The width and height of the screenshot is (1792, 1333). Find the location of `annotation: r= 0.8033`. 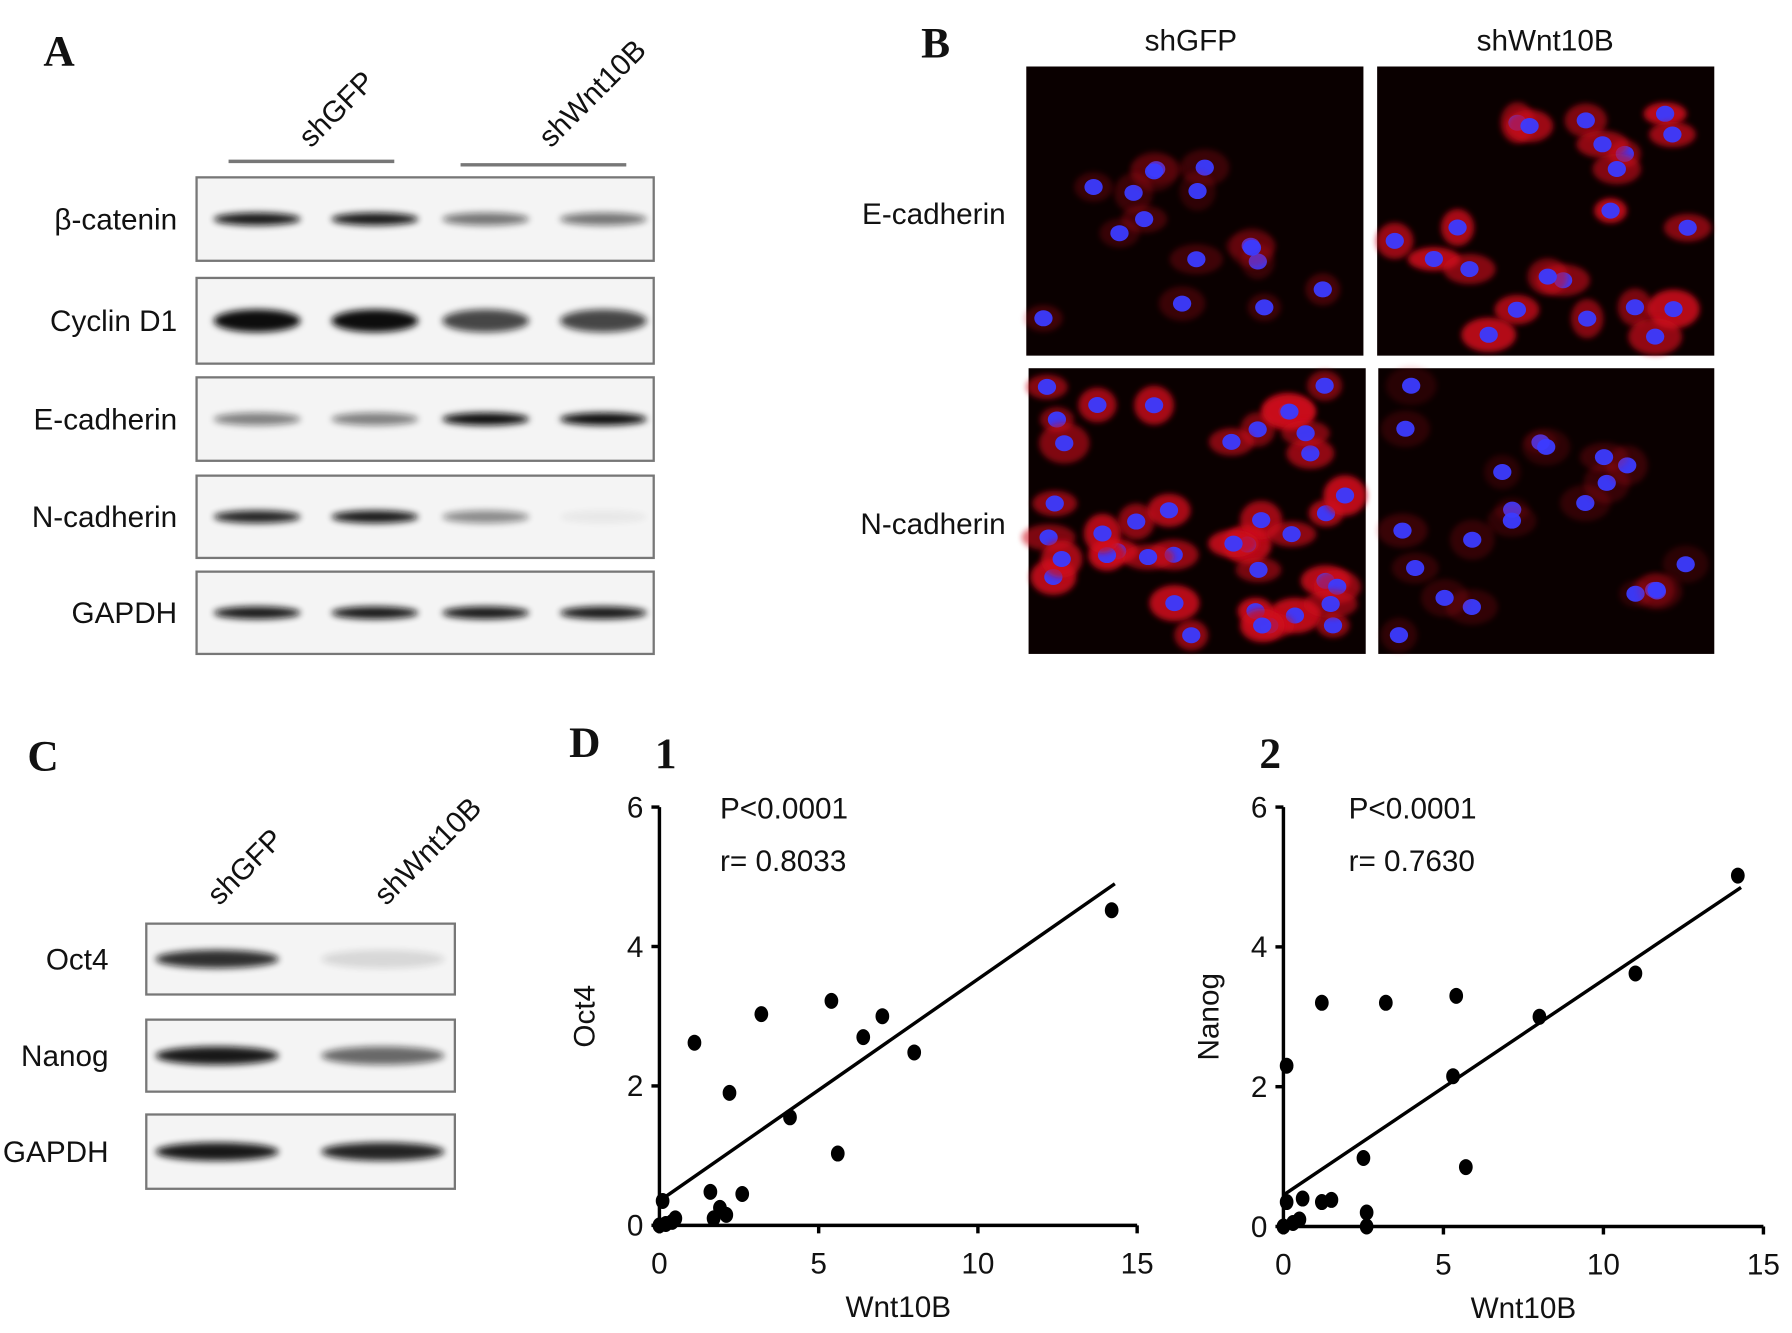

annotation: r= 0.8033 is located at coordinates (783, 861).